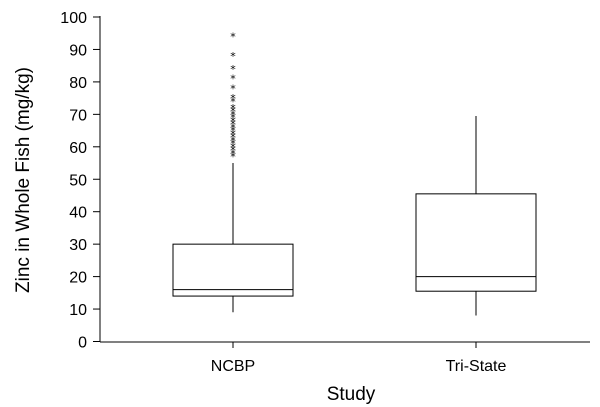  What do you see at coordinates (78, 148) in the screenshot?
I see `y-tick-label: 60` at bounding box center [78, 148].